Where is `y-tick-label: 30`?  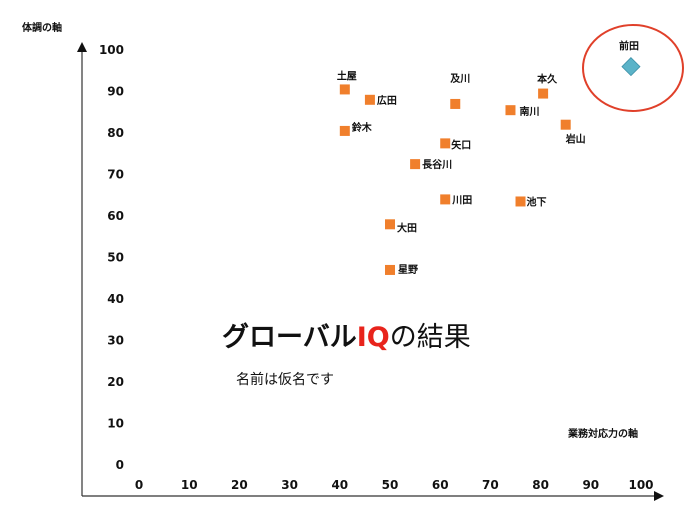
y-tick-label: 30 is located at coordinates (115, 341).